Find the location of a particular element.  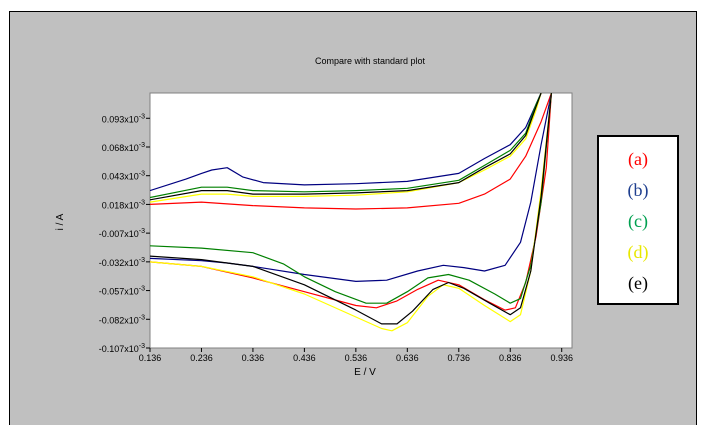

legend-item-c: (c) is located at coordinates (638, 221).